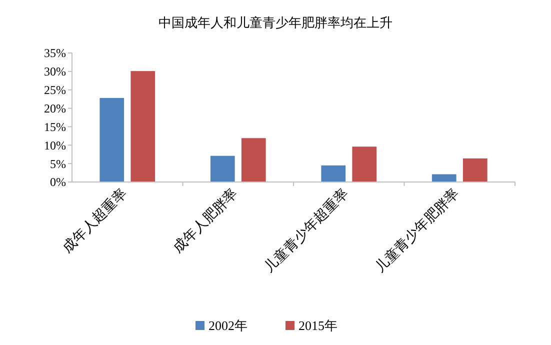 This screenshot has height=345, width=551. I want to click on y-tick-label: 15%, so click(55, 127).